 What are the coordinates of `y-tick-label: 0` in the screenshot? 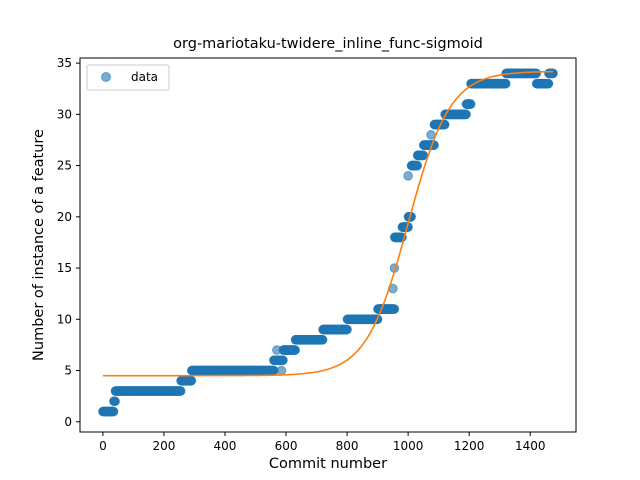 It's located at (68, 422).